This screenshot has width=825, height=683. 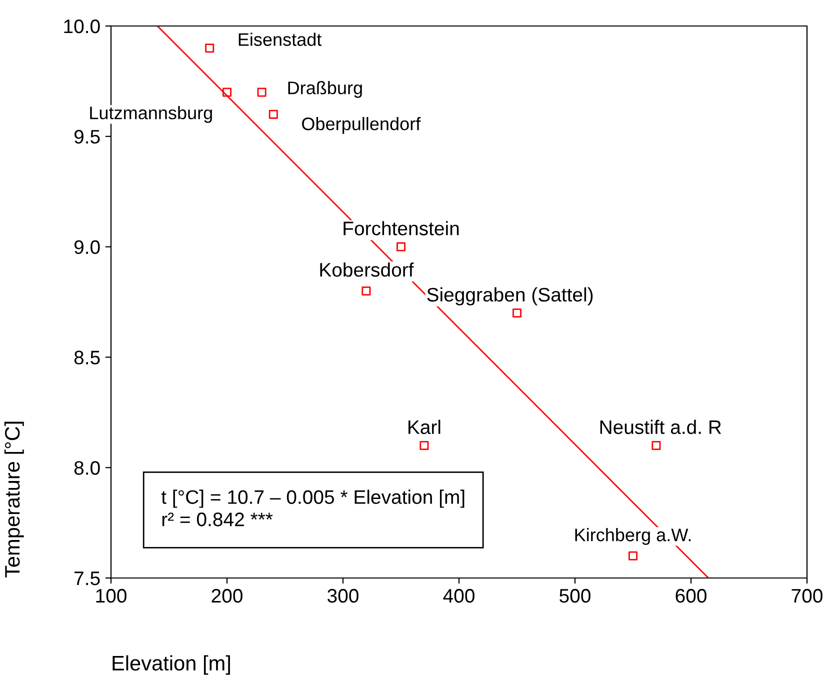 What do you see at coordinates (87, 357) in the screenshot?
I see `y-tick-label: 8.5` at bounding box center [87, 357].